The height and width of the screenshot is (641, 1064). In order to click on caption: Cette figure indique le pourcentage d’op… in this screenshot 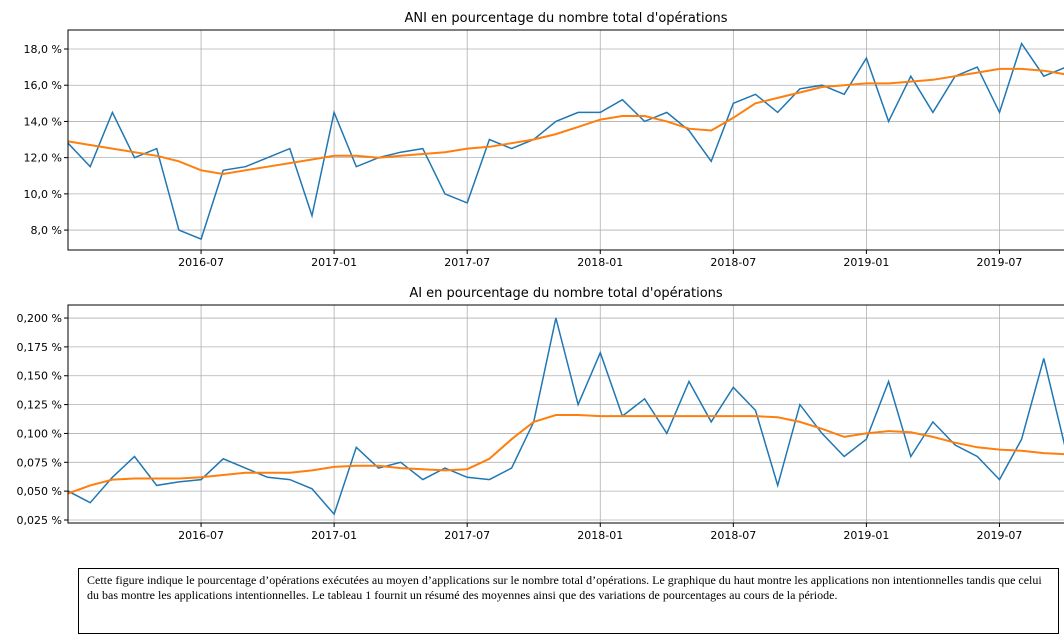, I will do `click(568, 601)`.